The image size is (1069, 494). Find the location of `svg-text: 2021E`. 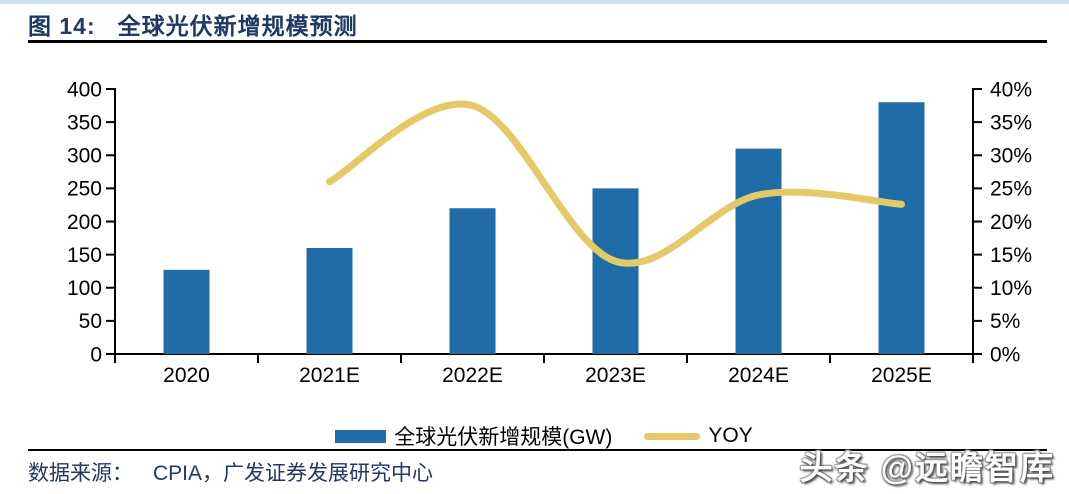

svg-text: 2021E is located at coordinates (329, 375).